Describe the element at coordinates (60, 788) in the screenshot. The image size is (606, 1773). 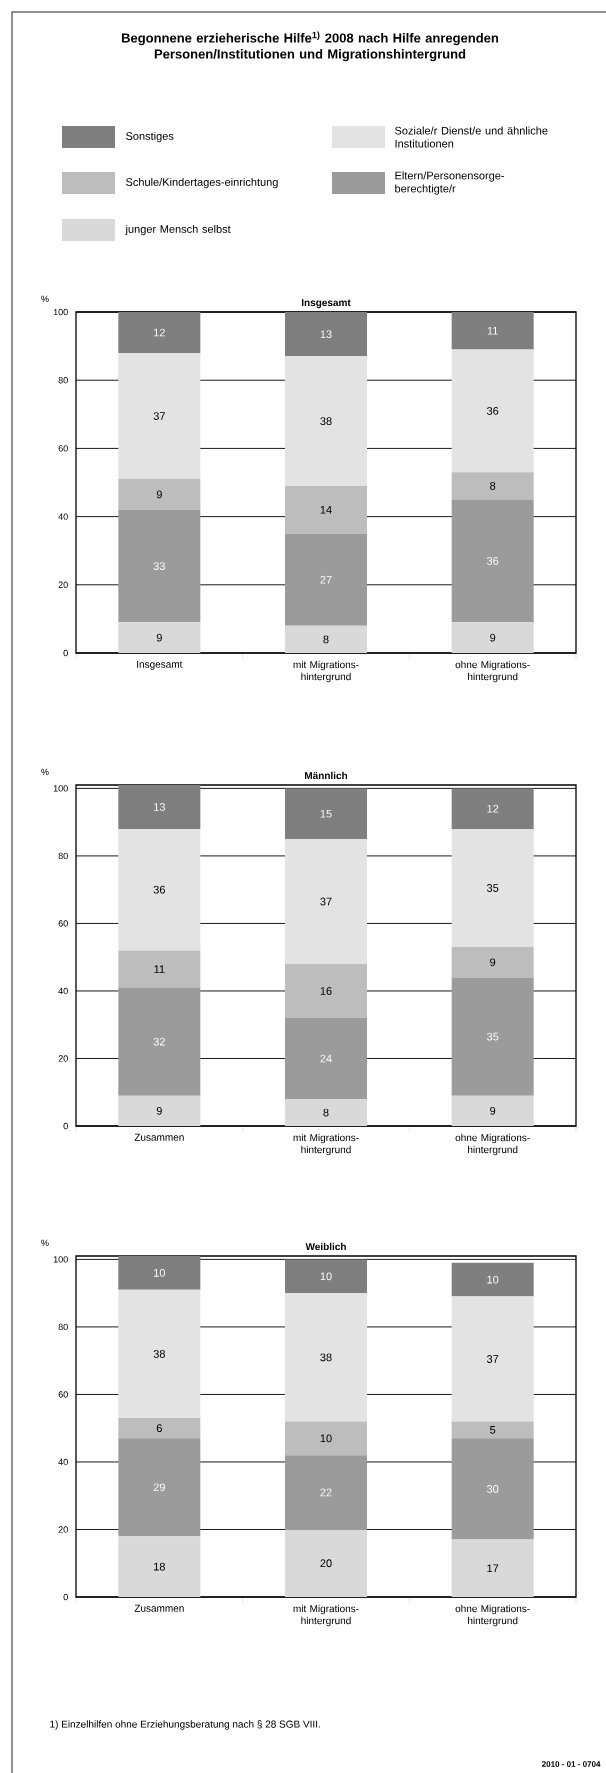
I see `y-tick-label: 100` at that location.